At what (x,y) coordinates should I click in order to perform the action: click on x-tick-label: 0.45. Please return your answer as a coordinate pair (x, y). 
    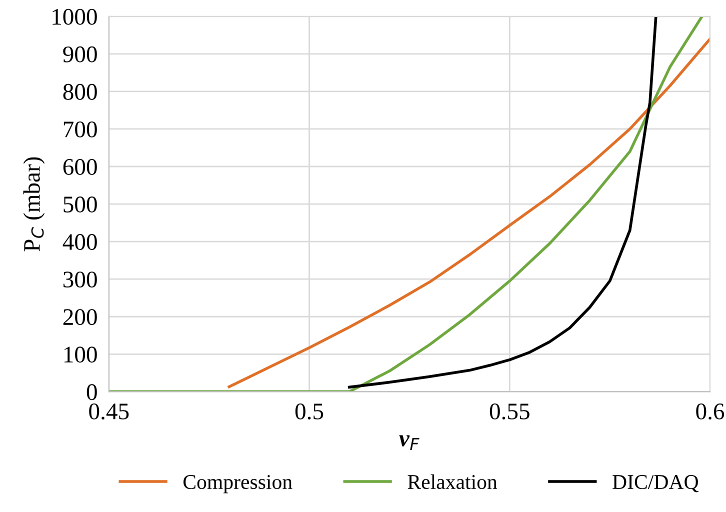
    Looking at the image, I should click on (109, 411).